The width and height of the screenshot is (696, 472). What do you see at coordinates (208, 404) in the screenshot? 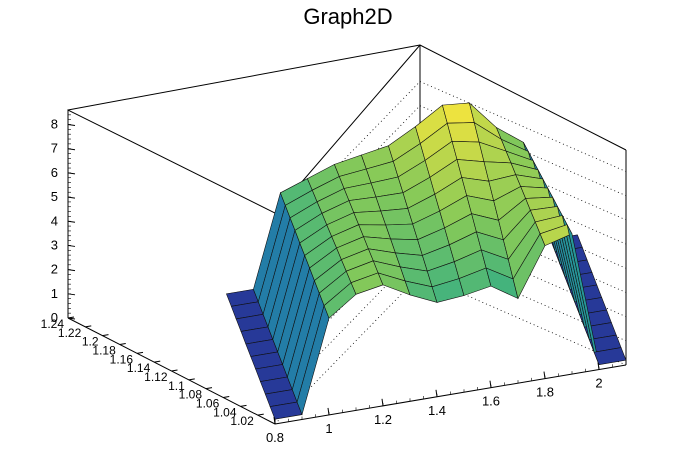
I see `y-tick-label: 1.06` at bounding box center [208, 404].